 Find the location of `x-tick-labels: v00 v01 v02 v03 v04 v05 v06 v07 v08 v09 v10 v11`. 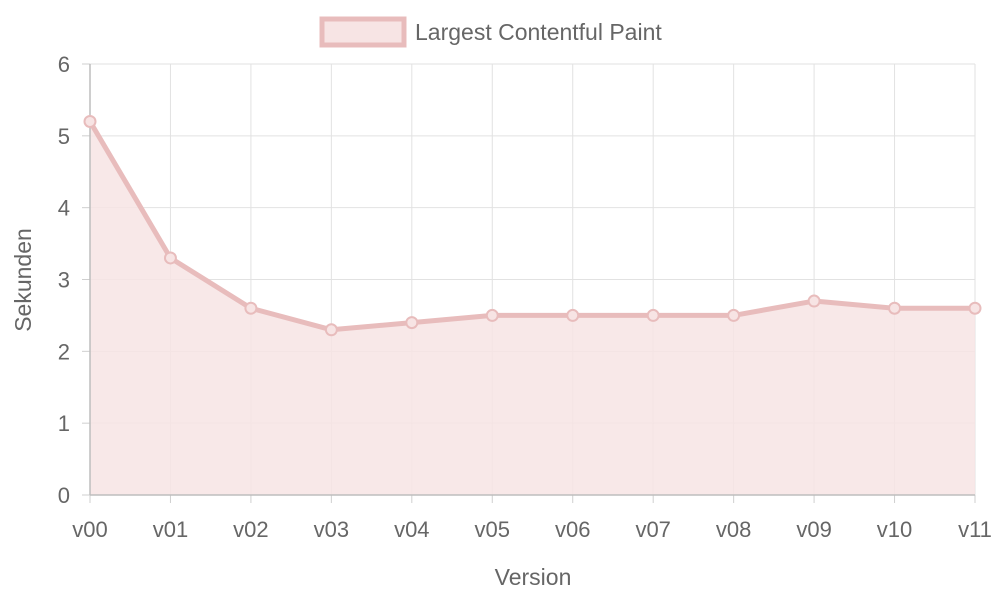

x-tick-labels: v00 v01 v02 v03 v04 v05 v06 v07 v08 v09 v10 v11 is located at coordinates (532, 529).